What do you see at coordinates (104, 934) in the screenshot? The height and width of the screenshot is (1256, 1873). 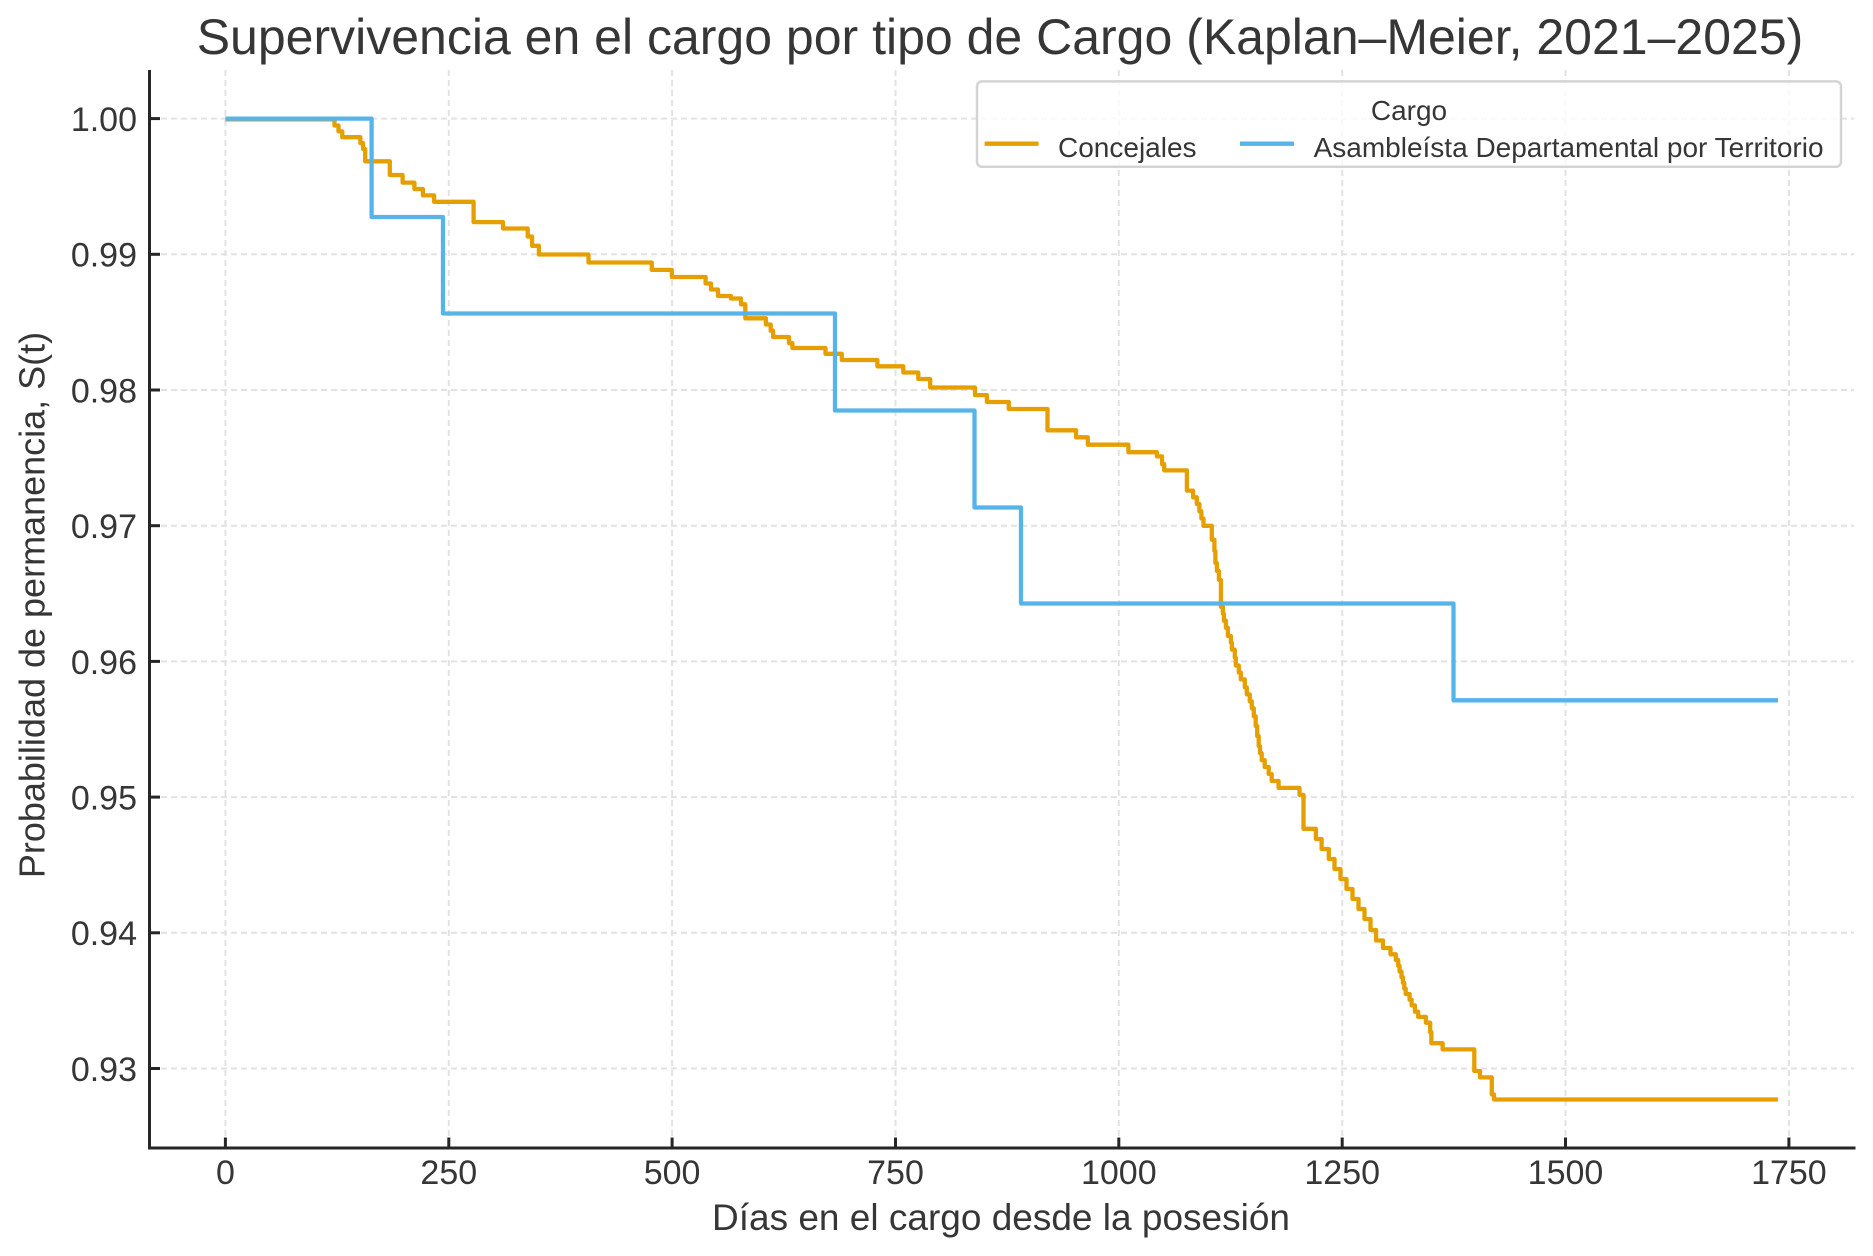 I see `svg-text: 0.94` at bounding box center [104, 934].